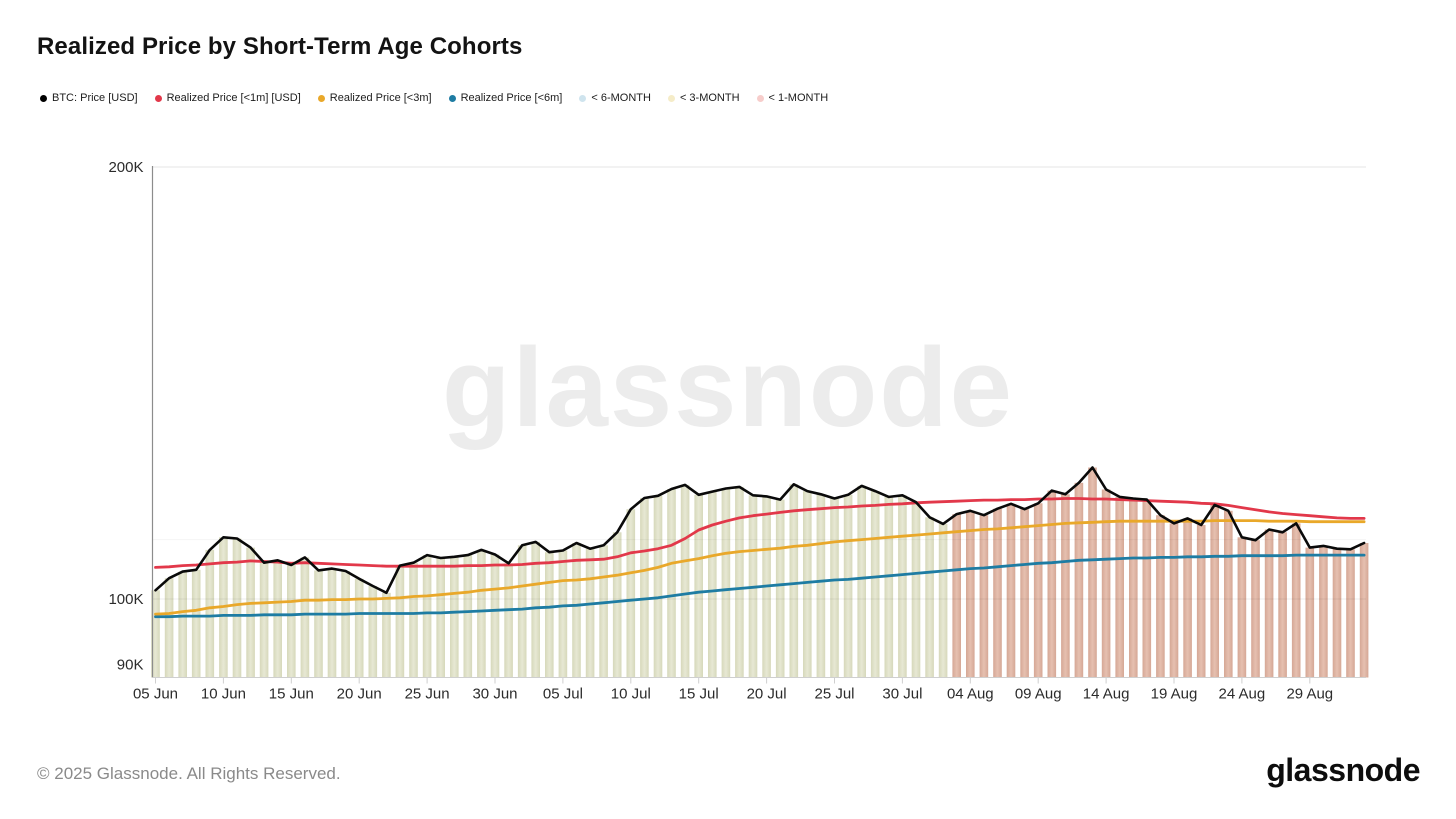 This screenshot has width=1456, height=819. What do you see at coordinates (1343, 770) in the screenshot?
I see `glassnode-logo: glassnode` at bounding box center [1343, 770].